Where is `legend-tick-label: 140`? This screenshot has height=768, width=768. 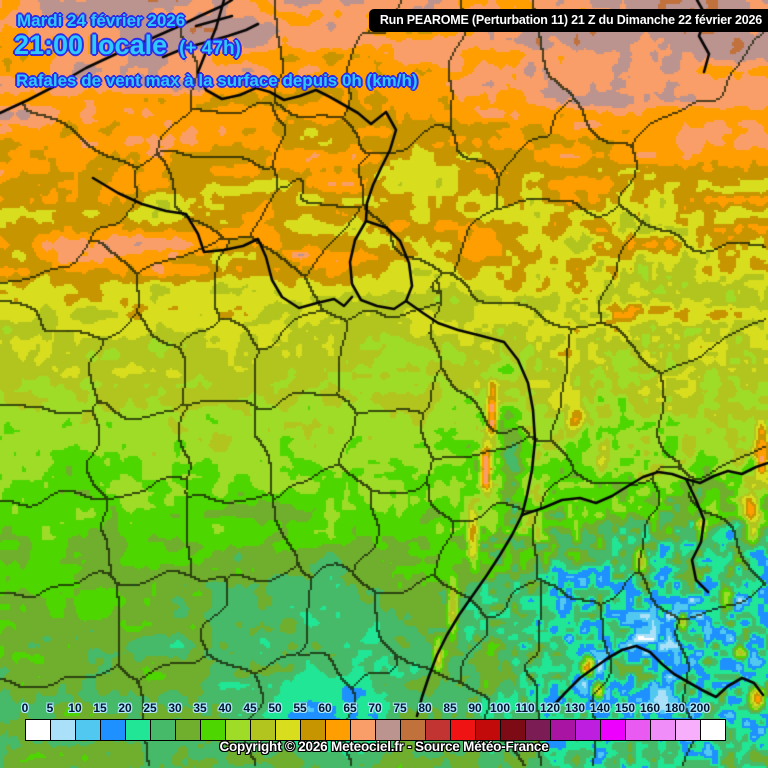 legend-tick-label: 140 is located at coordinates (600, 708).